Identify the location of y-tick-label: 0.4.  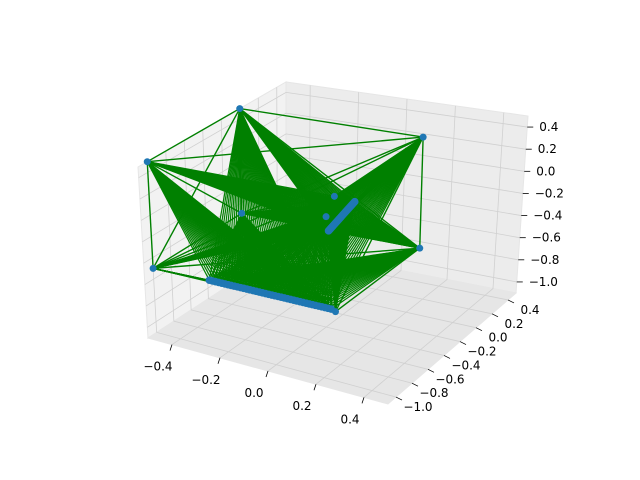
(529, 310).